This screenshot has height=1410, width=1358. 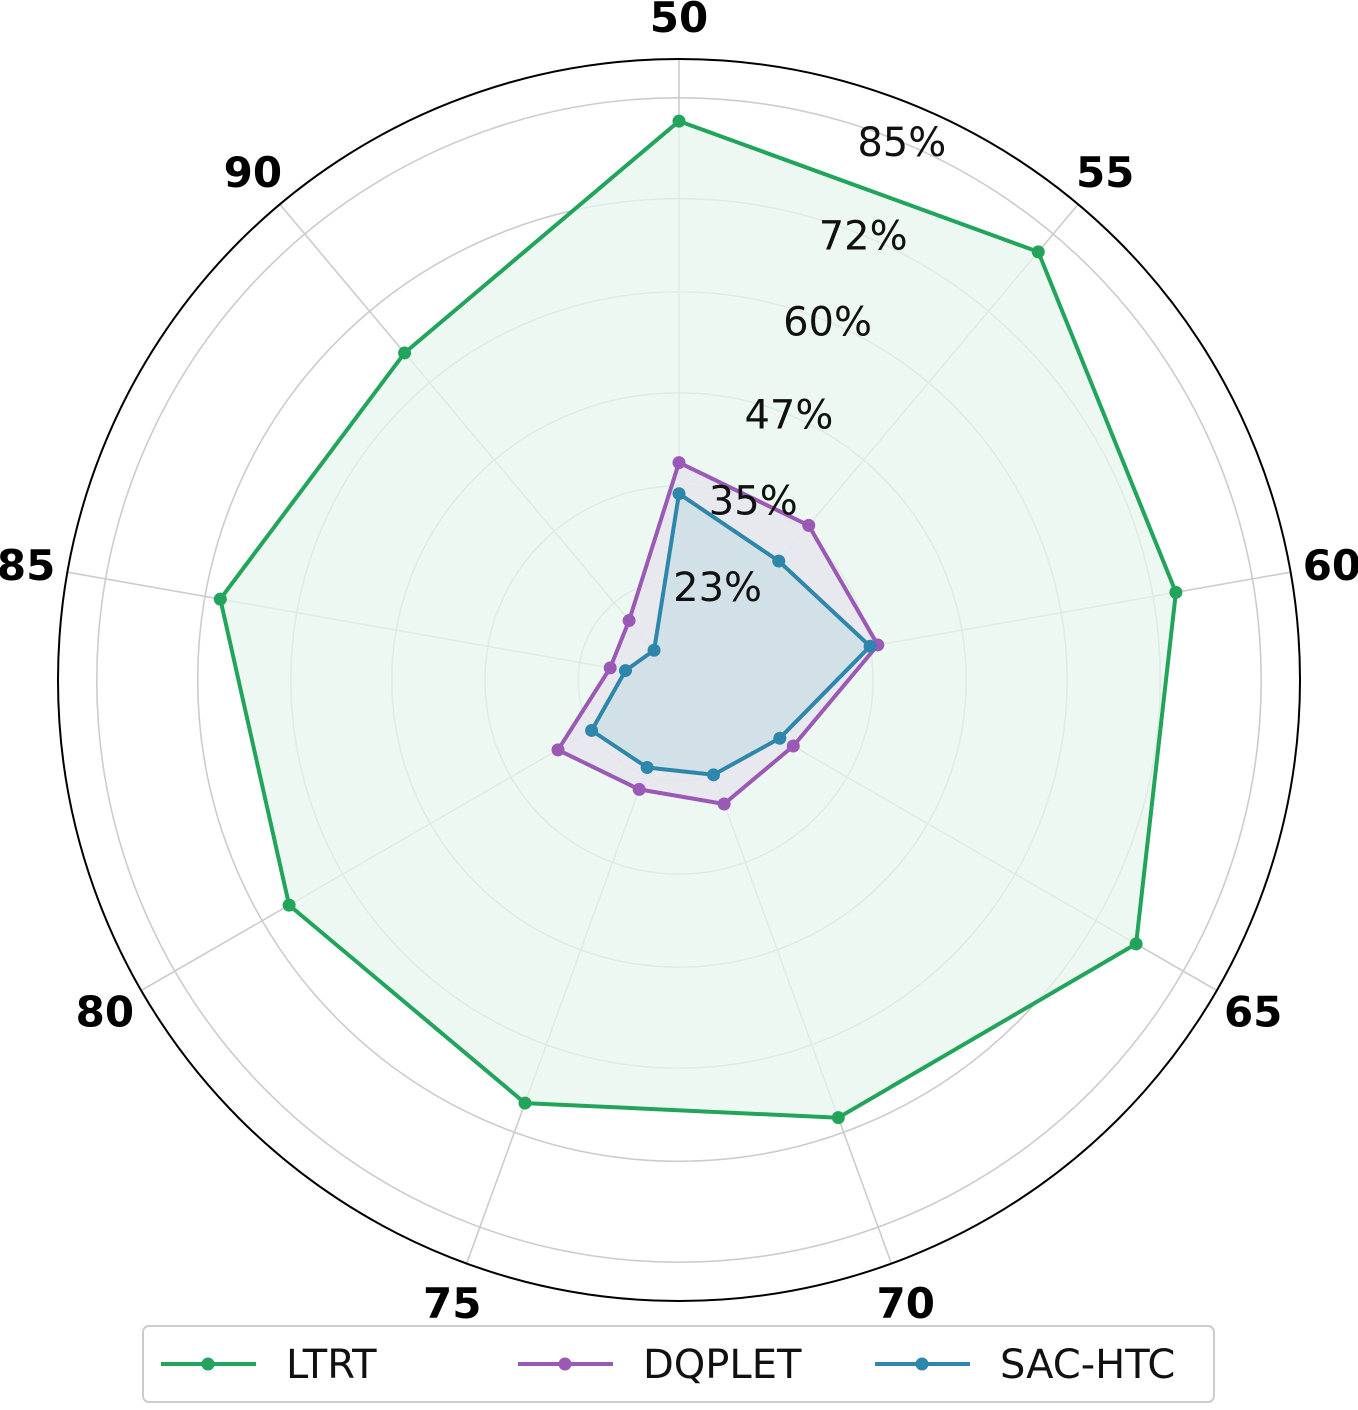 What do you see at coordinates (27, 565) in the screenshot?
I see `category-label-85: 85` at bounding box center [27, 565].